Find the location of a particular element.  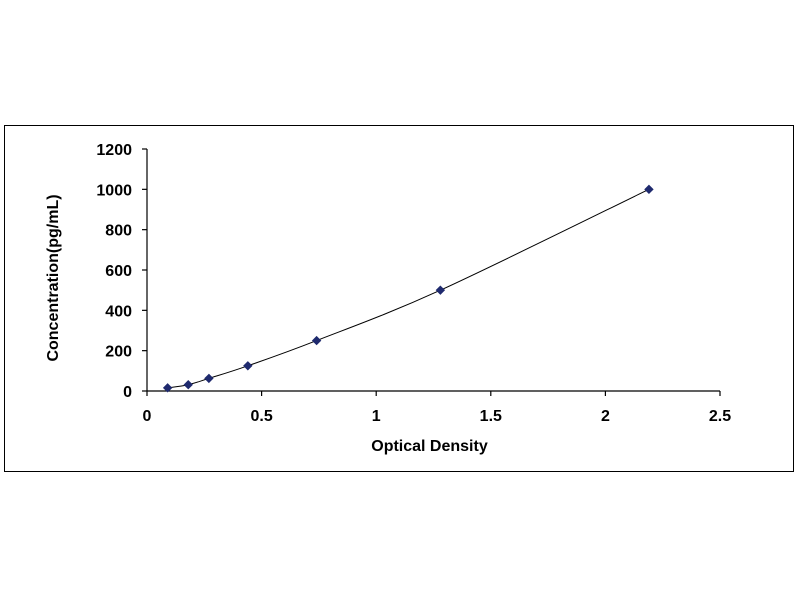

x-tick-label: 2 is located at coordinates (605, 416).